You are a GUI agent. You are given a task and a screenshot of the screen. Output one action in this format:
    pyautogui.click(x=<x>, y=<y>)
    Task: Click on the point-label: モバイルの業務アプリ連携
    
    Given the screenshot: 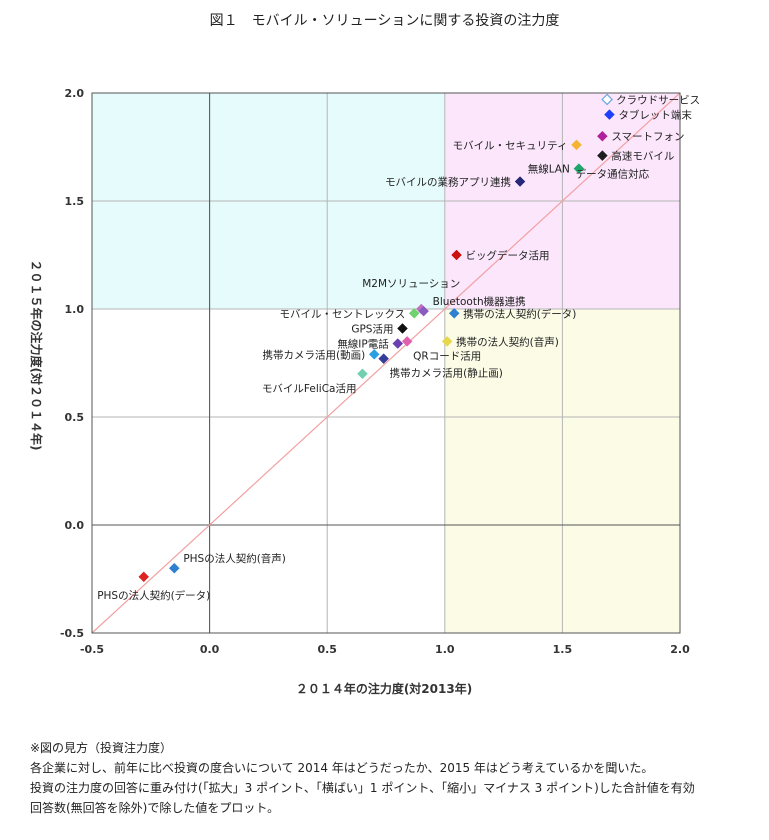 What is the action you would take?
    pyautogui.click(x=448, y=182)
    